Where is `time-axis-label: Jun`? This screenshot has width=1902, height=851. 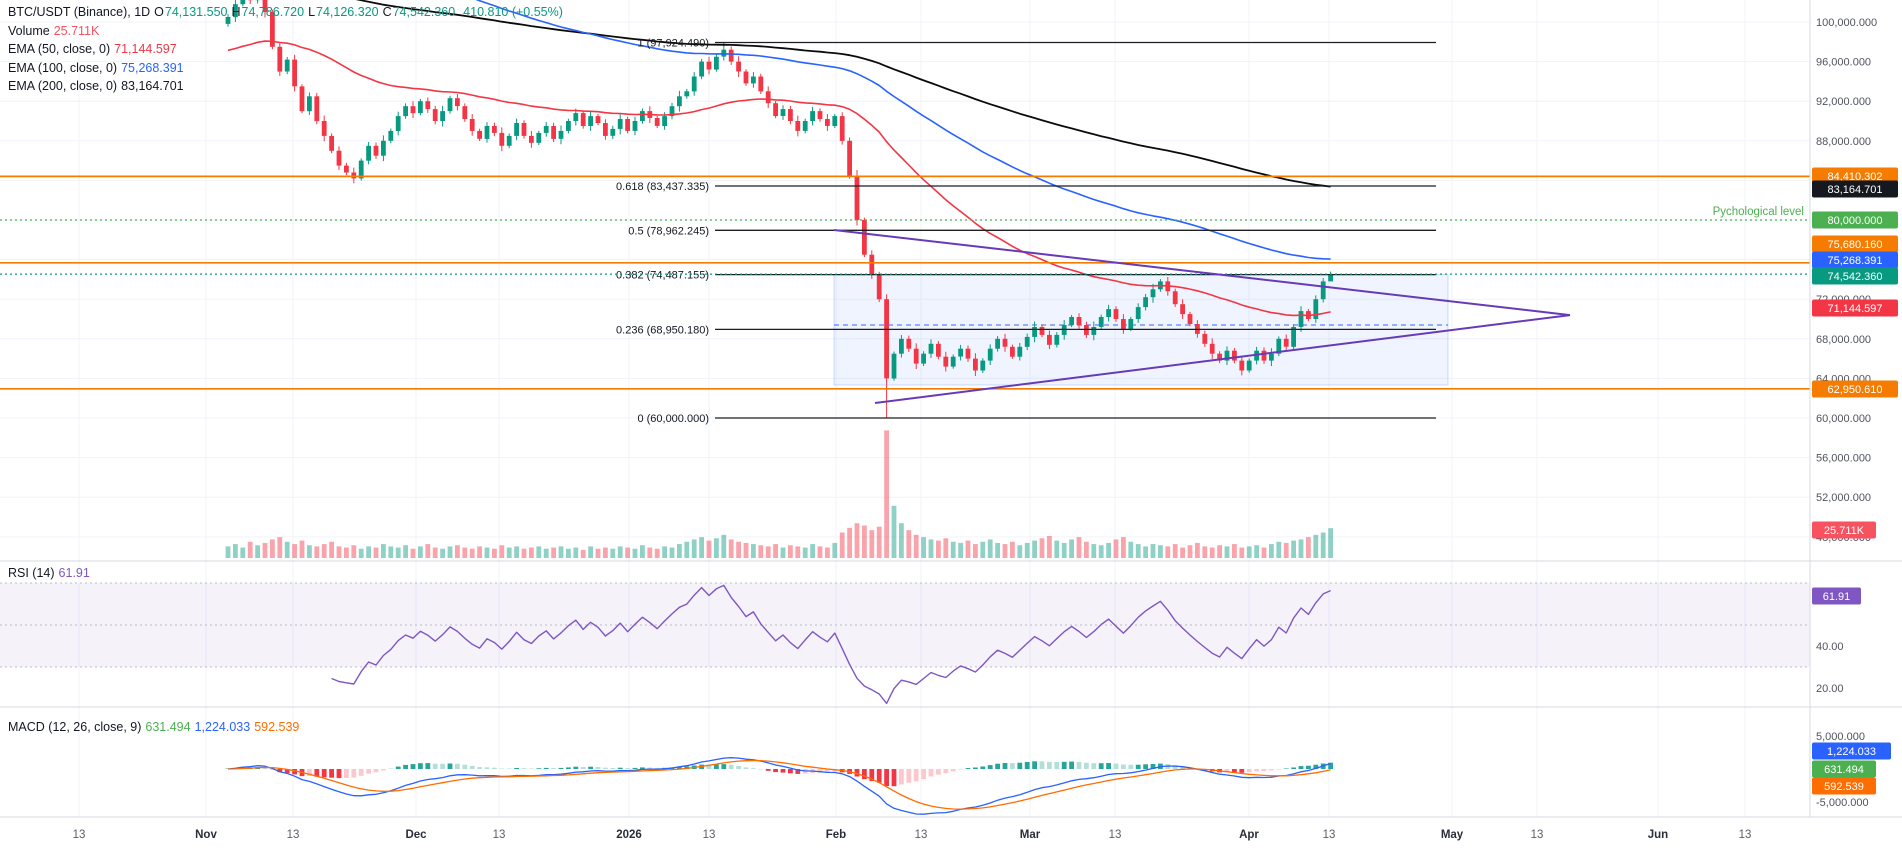 time-axis-label: Jun is located at coordinates (1658, 835).